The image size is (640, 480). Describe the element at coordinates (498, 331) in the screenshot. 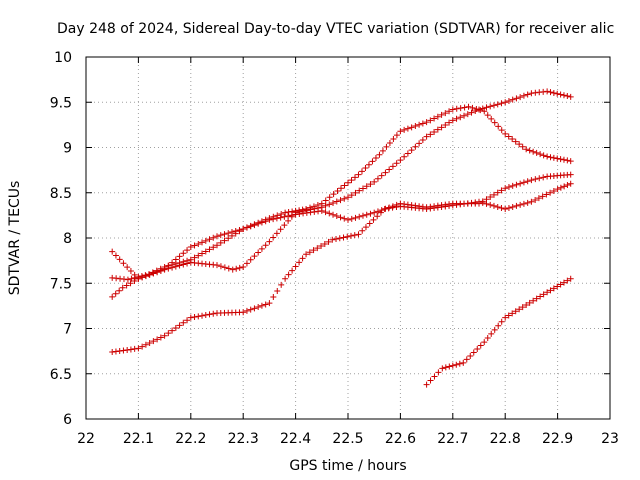

I see `series-track-e` at that location.